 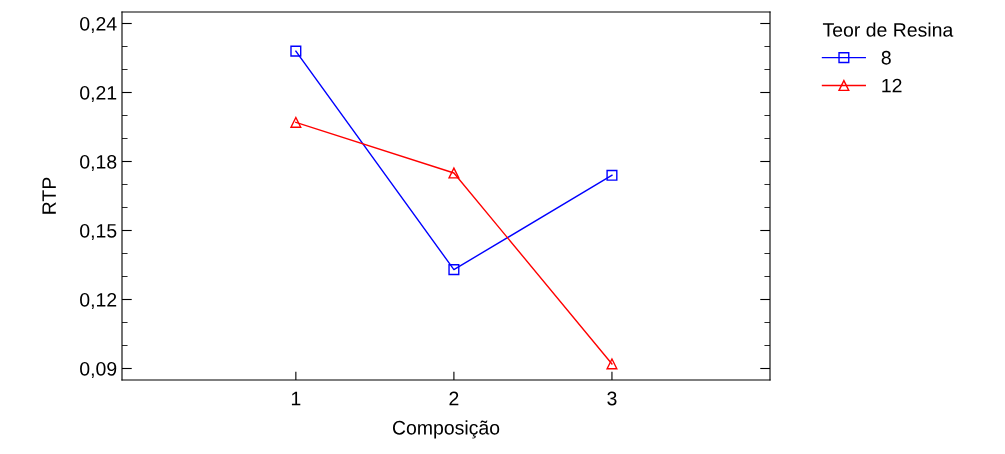 What do you see at coordinates (98, 232) in the screenshot?
I see `y-tick-label: 0,15` at bounding box center [98, 232].